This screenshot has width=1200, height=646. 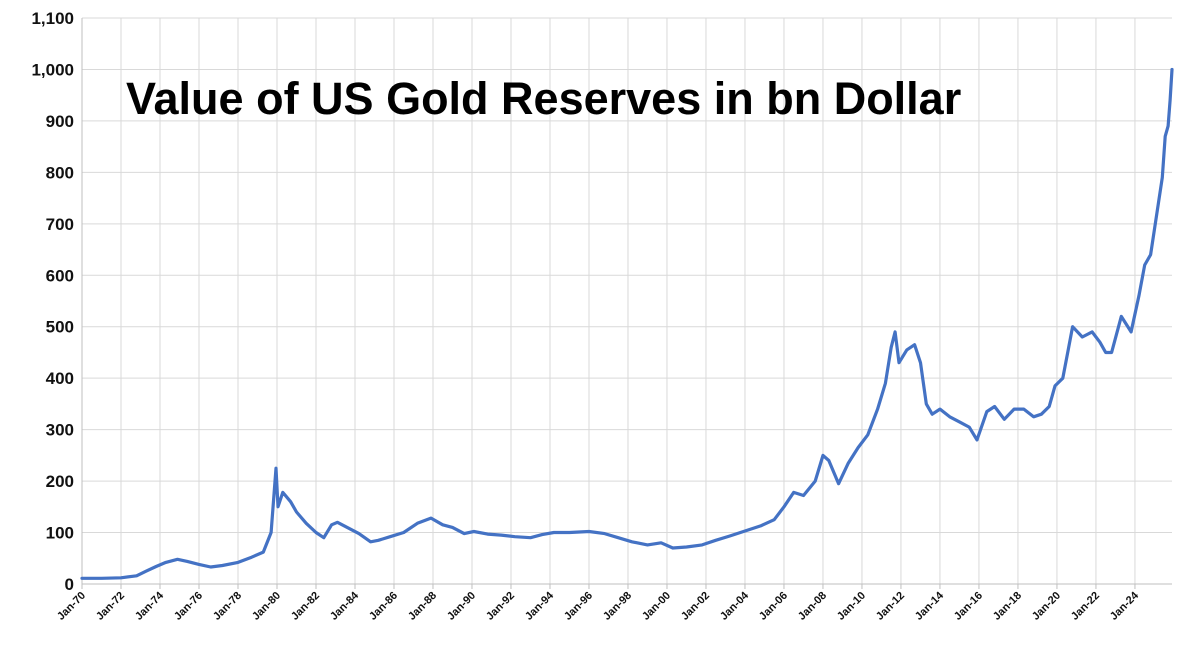 What do you see at coordinates (69, 584) in the screenshot?
I see `y-tick-label: 0` at bounding box center [69, 584].